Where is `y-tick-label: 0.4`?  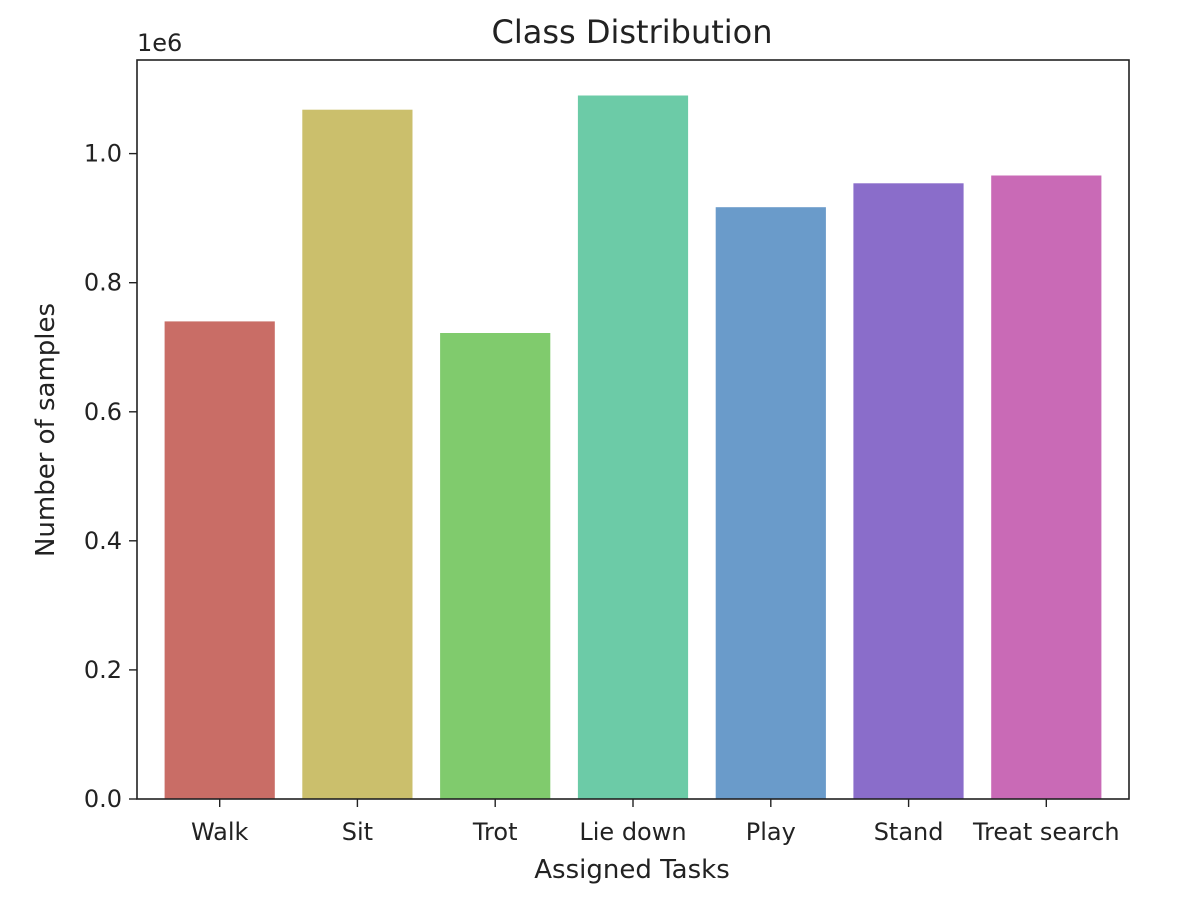 y-tick-label: 0.4 is located at coordinates (103, 541).